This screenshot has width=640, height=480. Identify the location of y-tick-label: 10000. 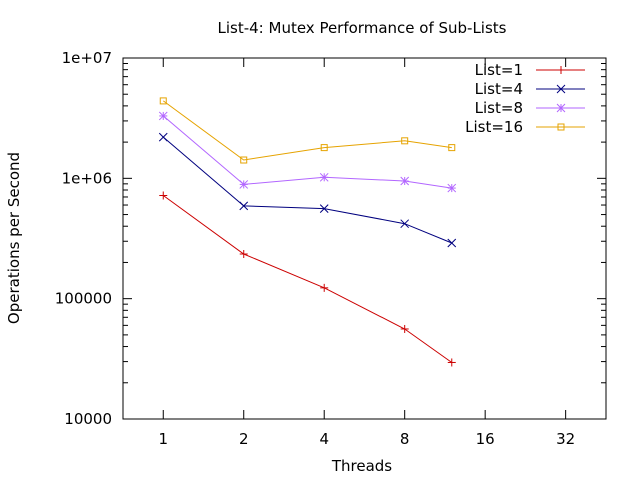
(88, 419).